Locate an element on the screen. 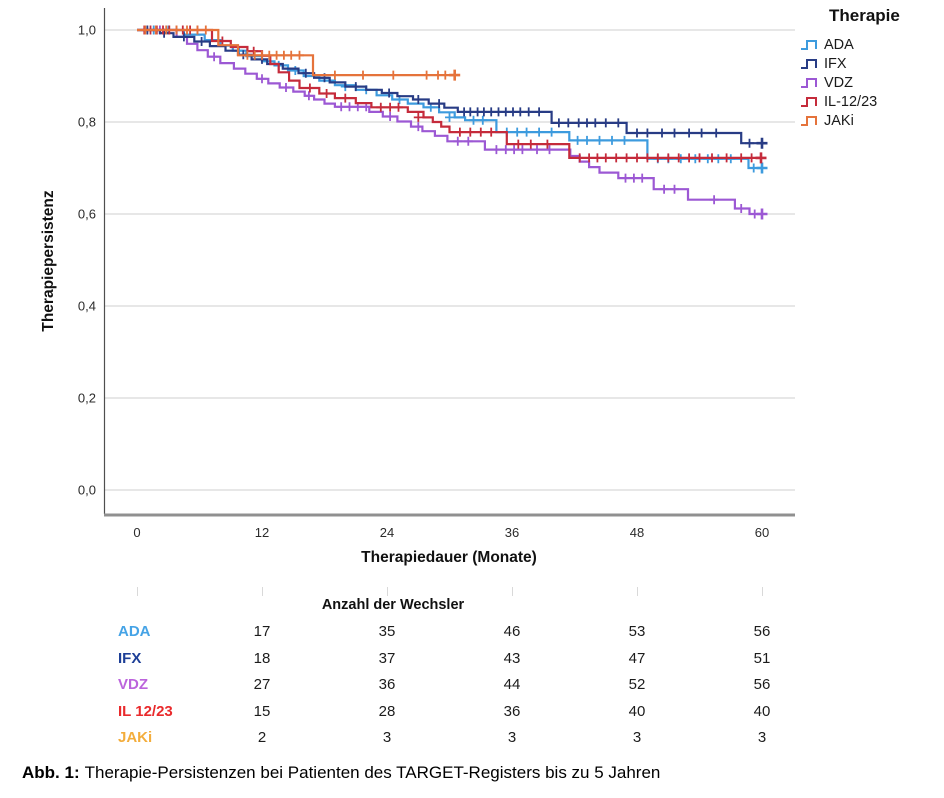 The width and height of the screenshot is (944, 798). x-axis-title: Therapiedauer (Monate) is located at coordinates (449, 557).